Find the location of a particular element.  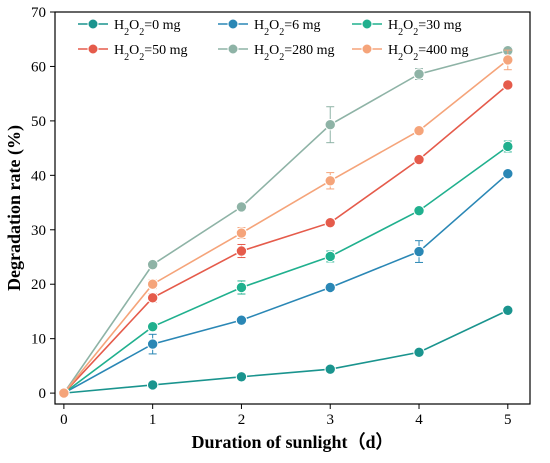

y-axis-title: Degradation rate (%) is located at coordinates (14, 208).